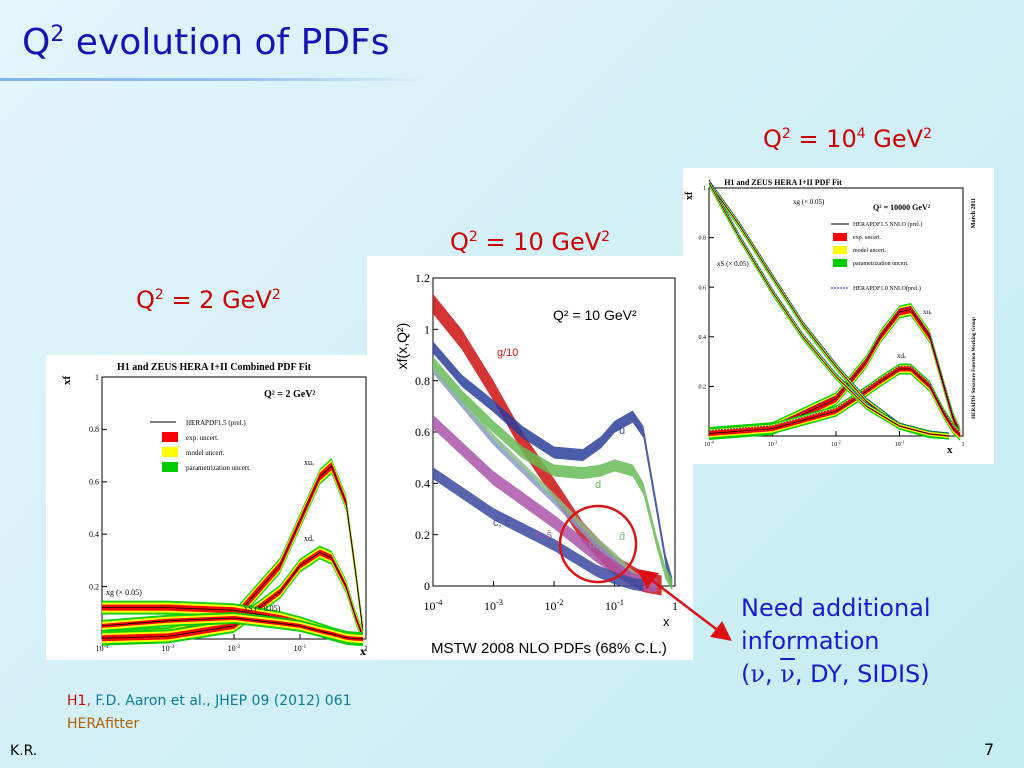  What do you see at coordinates (57, 34) in the screenshot?
I see `title-sup: 2` at bounding box center [57, 34].